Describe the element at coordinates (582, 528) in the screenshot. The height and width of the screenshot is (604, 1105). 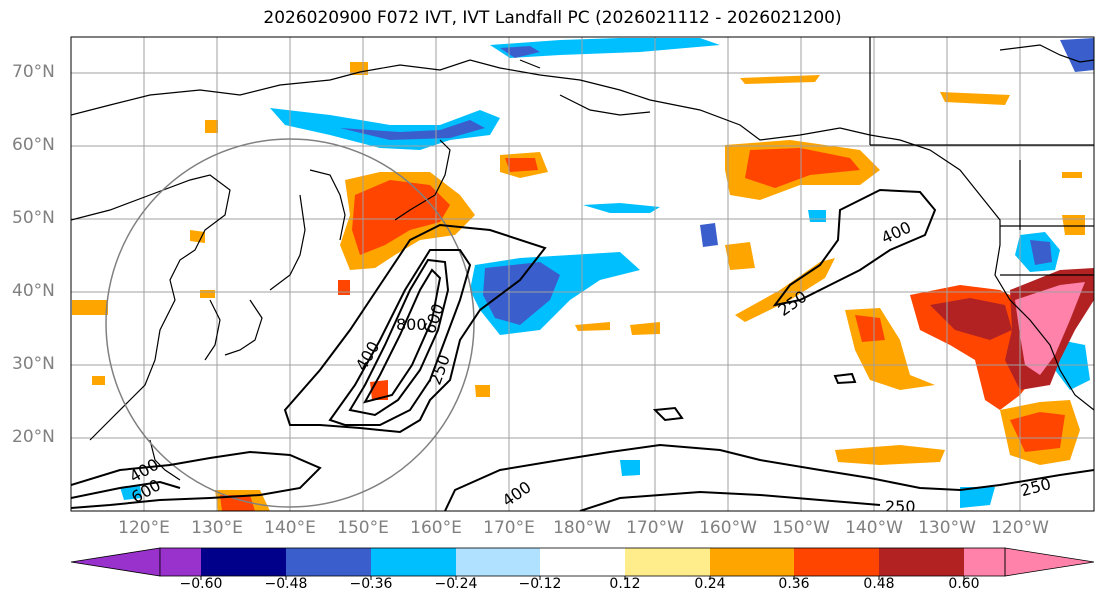
I see `lon-label: 180°W` at that location.